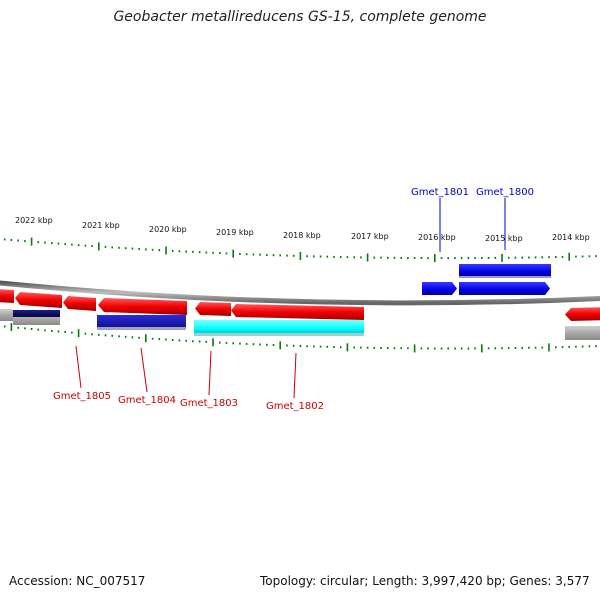  What do you see at coordinates (147, 400) in the screenshot?
I see `gene-label-gmet-1804: Gmet_1804` at bounding box center [147, 400].